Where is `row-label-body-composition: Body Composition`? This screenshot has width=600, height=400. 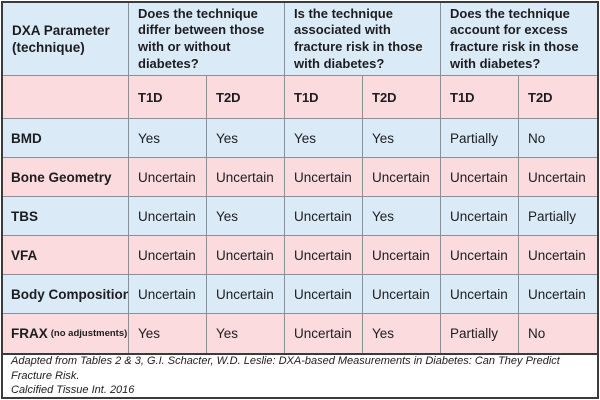 row-label-body-composition: Body Composition is located at coordinates (66, 294).